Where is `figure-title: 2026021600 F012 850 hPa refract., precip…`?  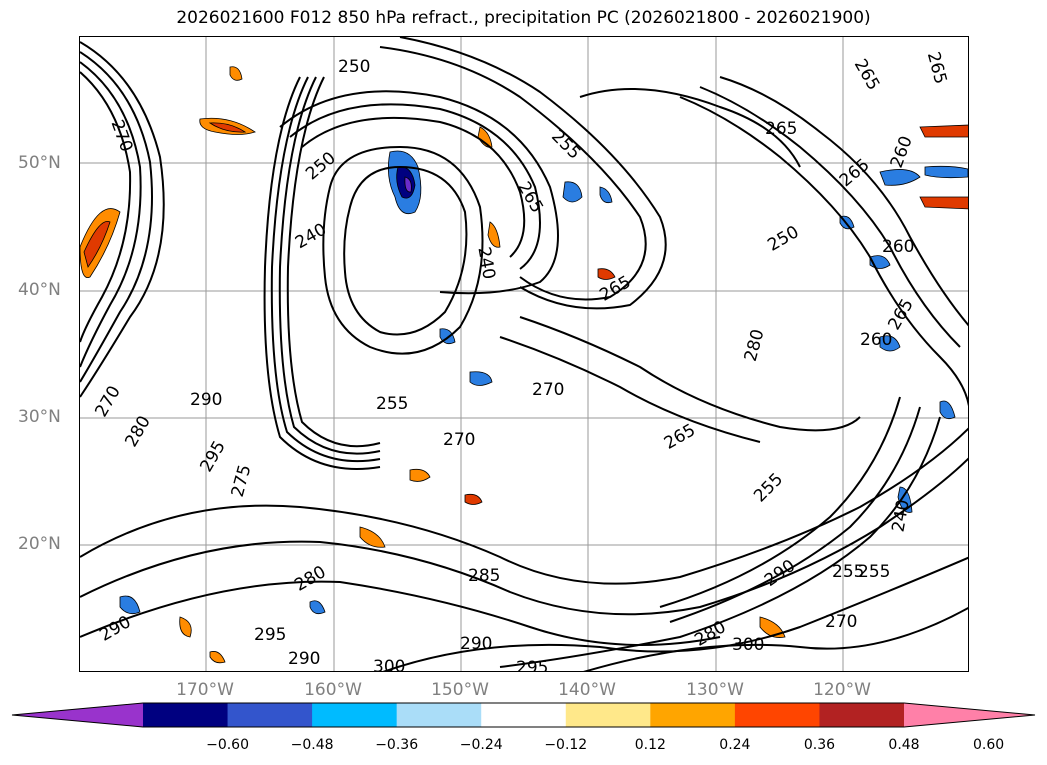 figure-title: 2026021600 F012 850 hPa refract., precip… is located at coordinates (523, 18).